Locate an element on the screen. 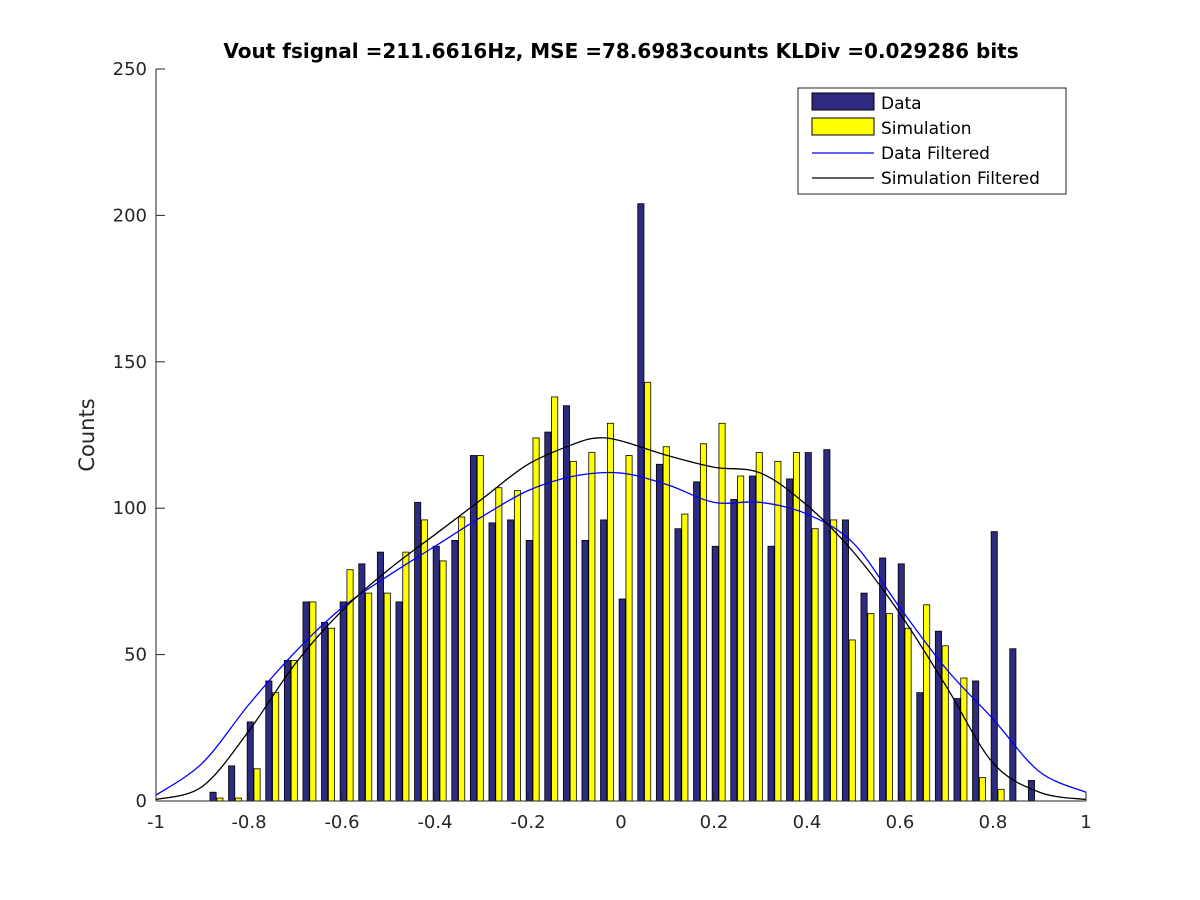 The image size is (1200, 900). y-tick-label: 150 is located at coordinates (130, 362).